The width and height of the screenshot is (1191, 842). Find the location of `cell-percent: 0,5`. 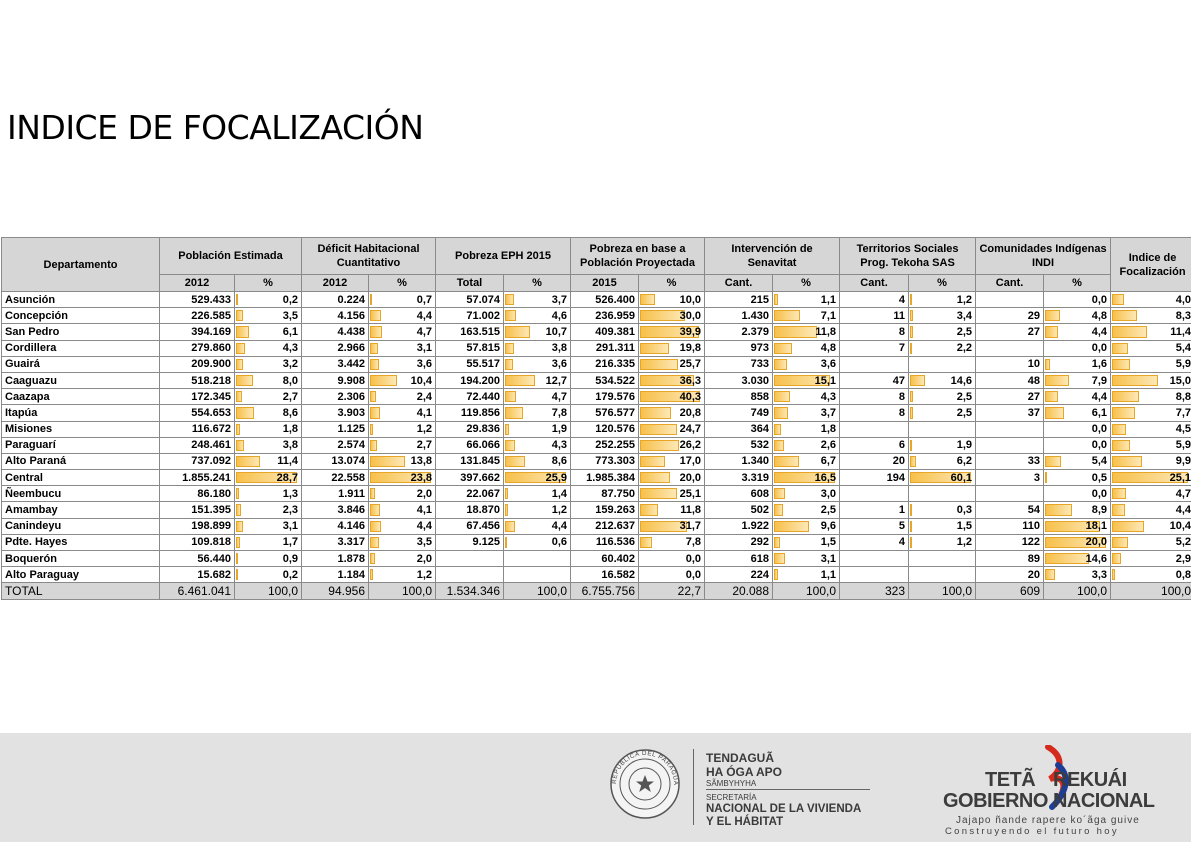

cell-percent: 0,5 is located at coordinates (1077, 478).